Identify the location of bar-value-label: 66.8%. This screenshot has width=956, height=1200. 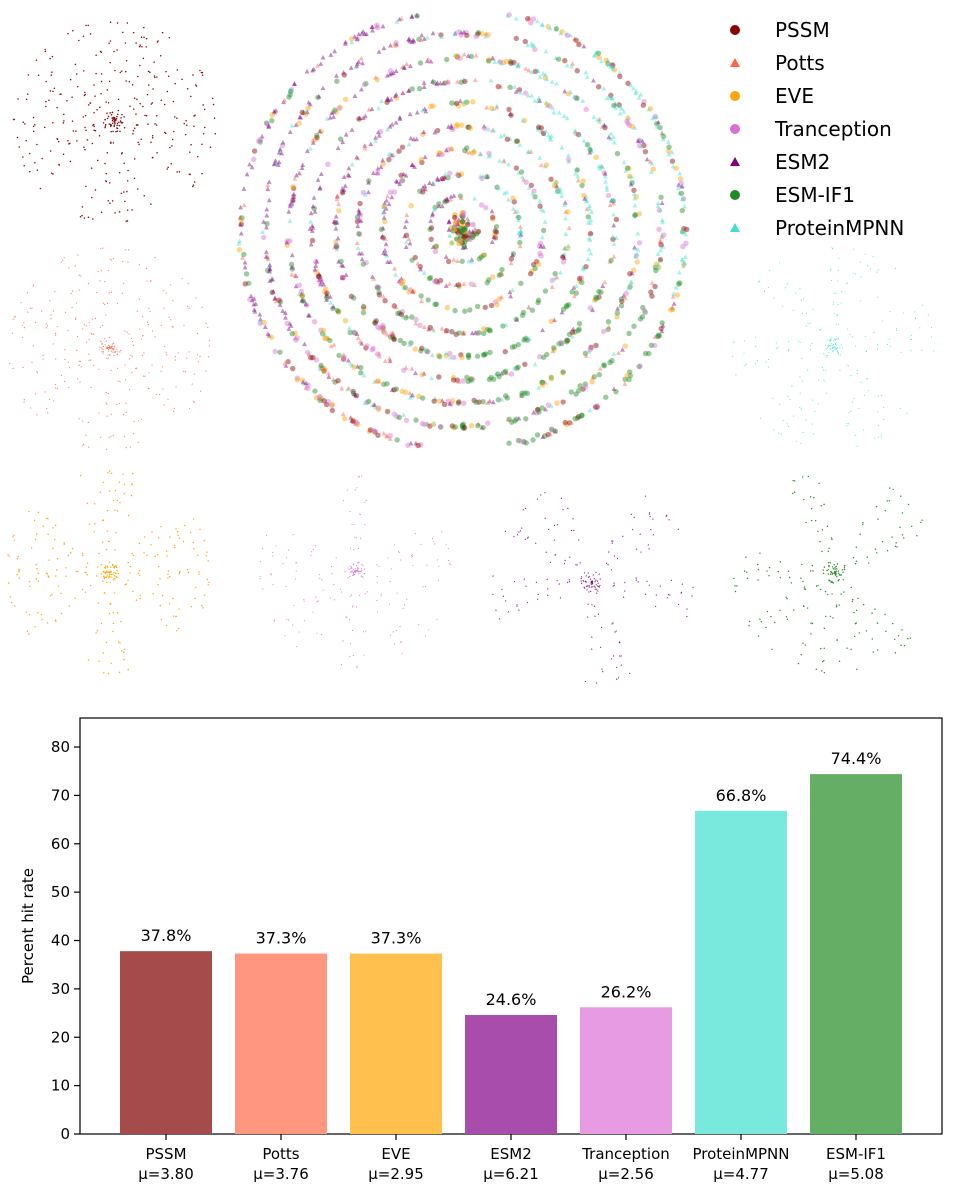
(741, 795).